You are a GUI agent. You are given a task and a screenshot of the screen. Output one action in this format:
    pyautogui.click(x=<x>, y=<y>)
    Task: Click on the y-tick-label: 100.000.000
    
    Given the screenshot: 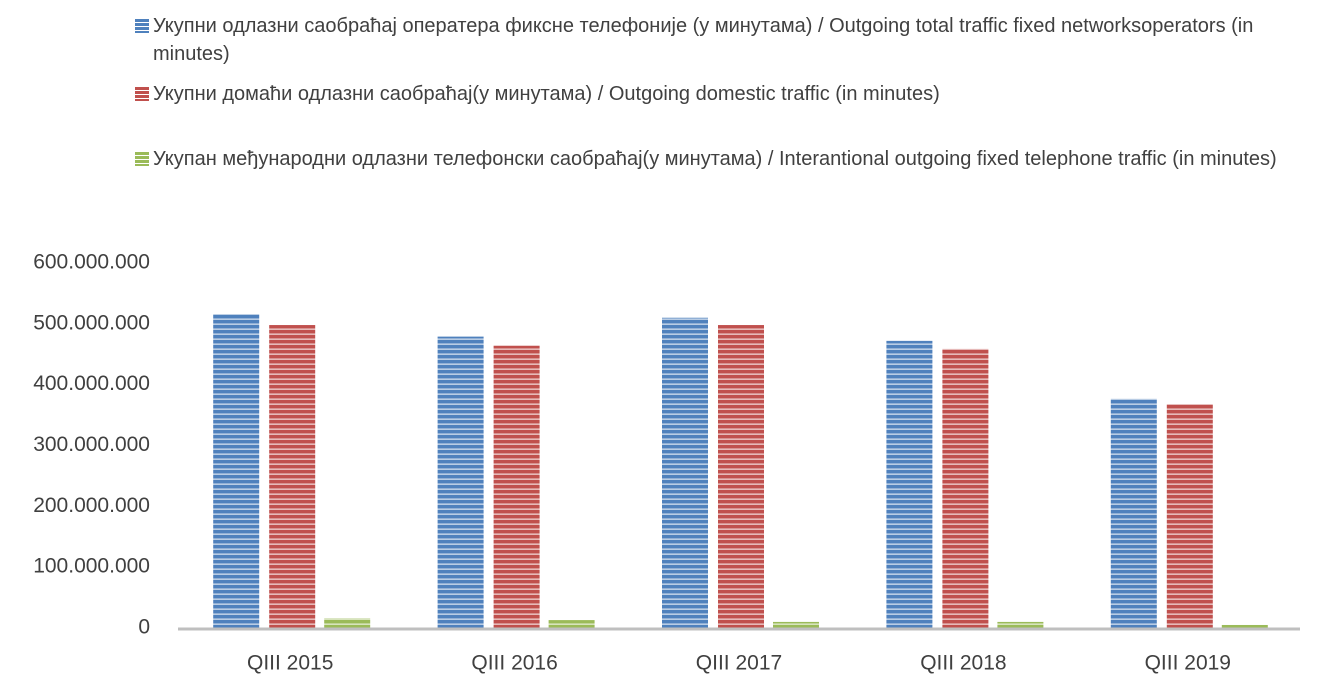 What is the action you would take?
    pyautogui.click(x=91, y=566)
    